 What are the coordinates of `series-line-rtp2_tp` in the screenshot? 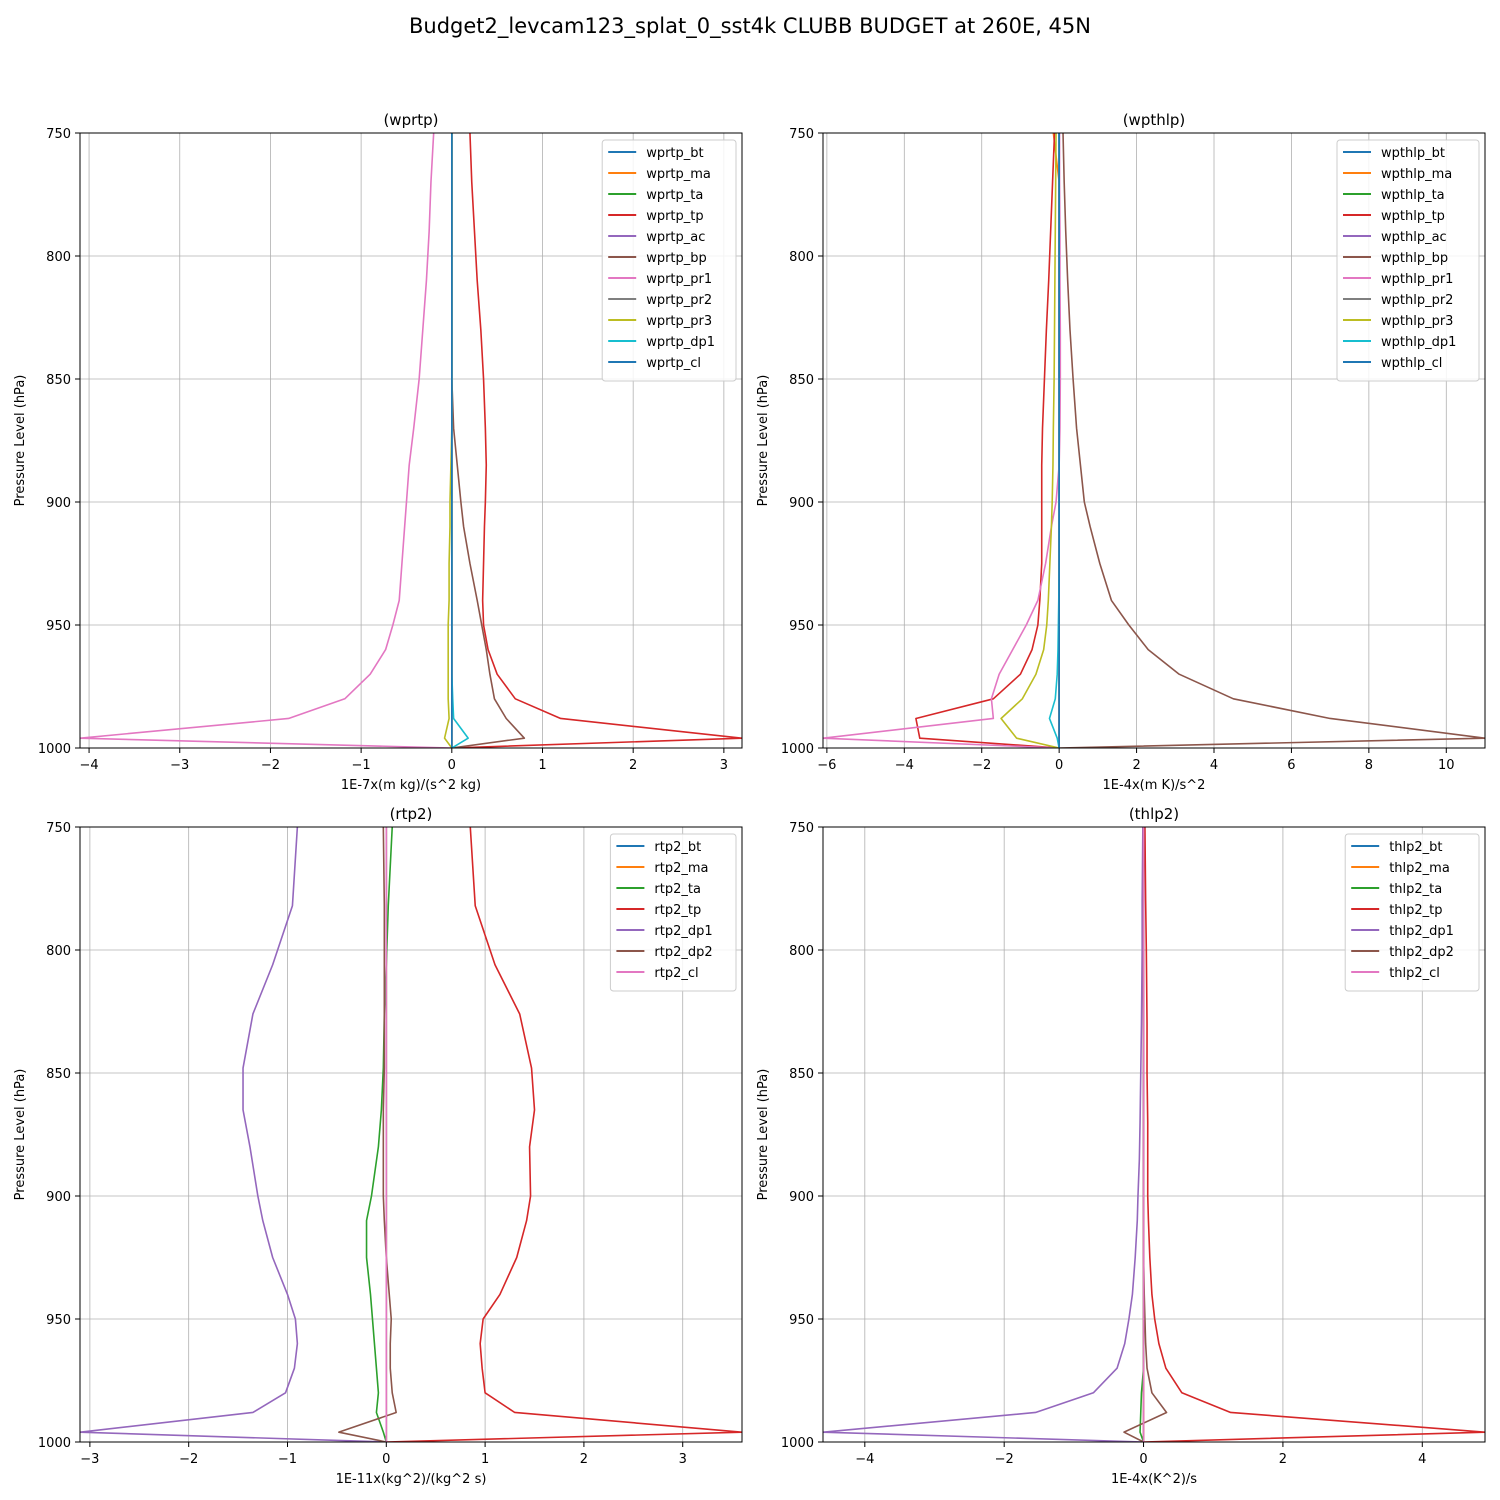 It's located at (564, 1134).